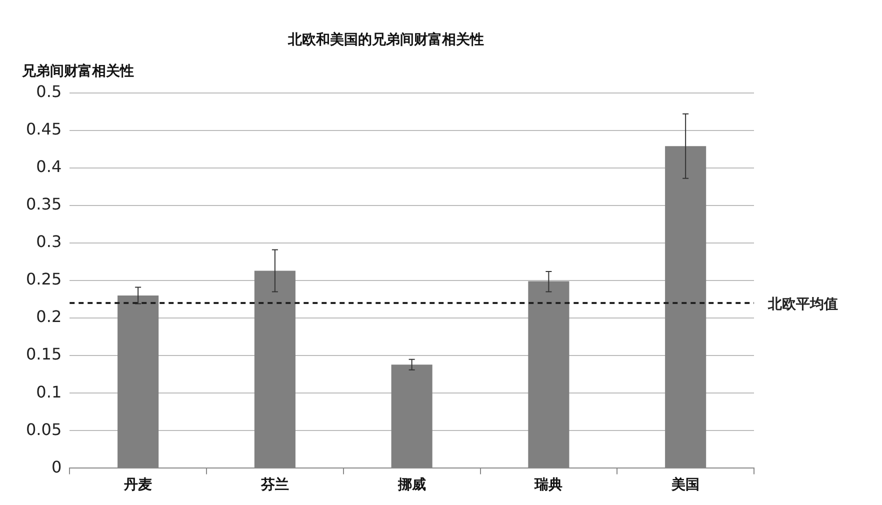  Describe the element at coordinates (44, 204) in the screenshot. I see `y-tick-label: 0.35` at that location.